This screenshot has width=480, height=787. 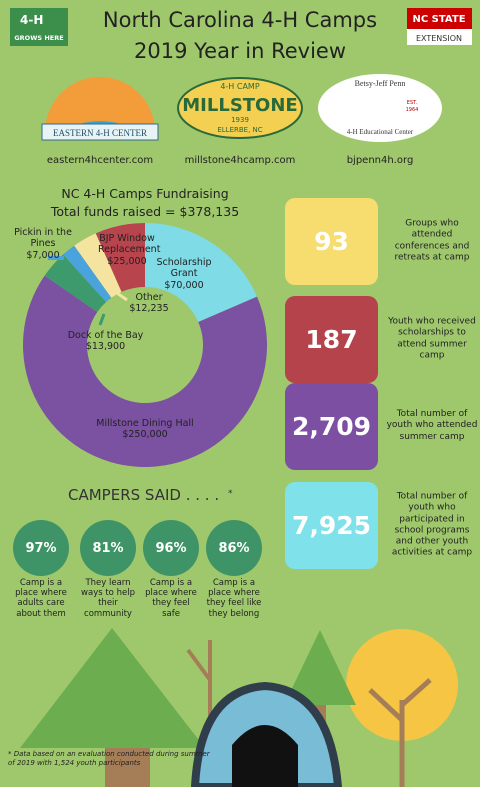 I want to click on ncstate-text: NC STATE, so click(x=438, y=19).